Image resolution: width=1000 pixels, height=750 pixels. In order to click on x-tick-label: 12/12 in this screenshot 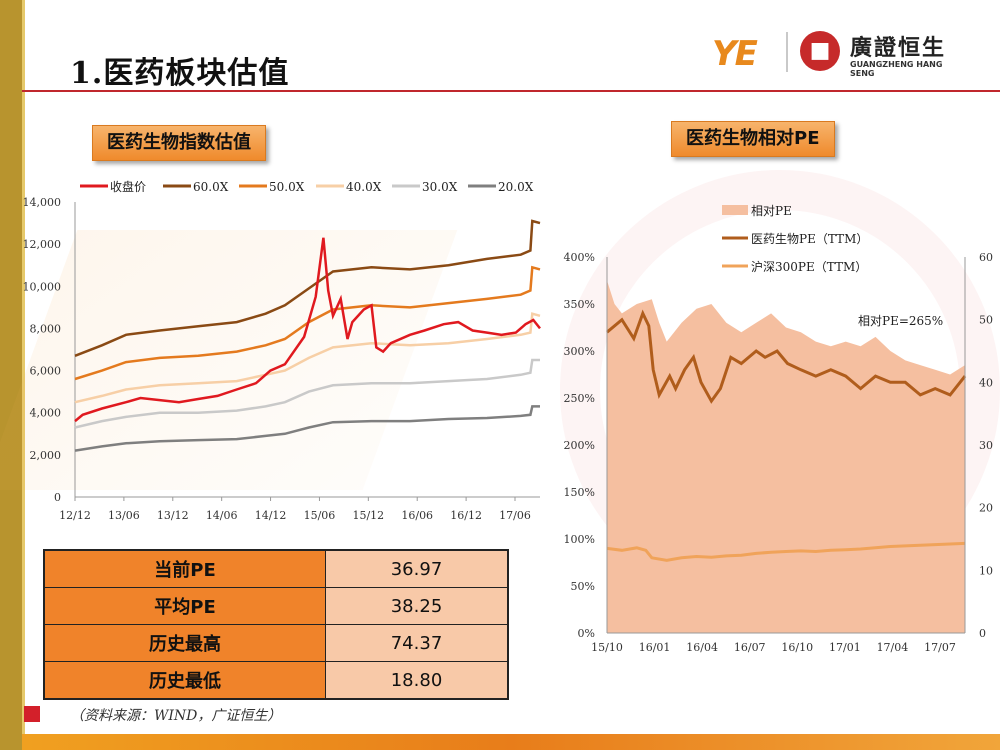, I will do `click(75, 515)`.